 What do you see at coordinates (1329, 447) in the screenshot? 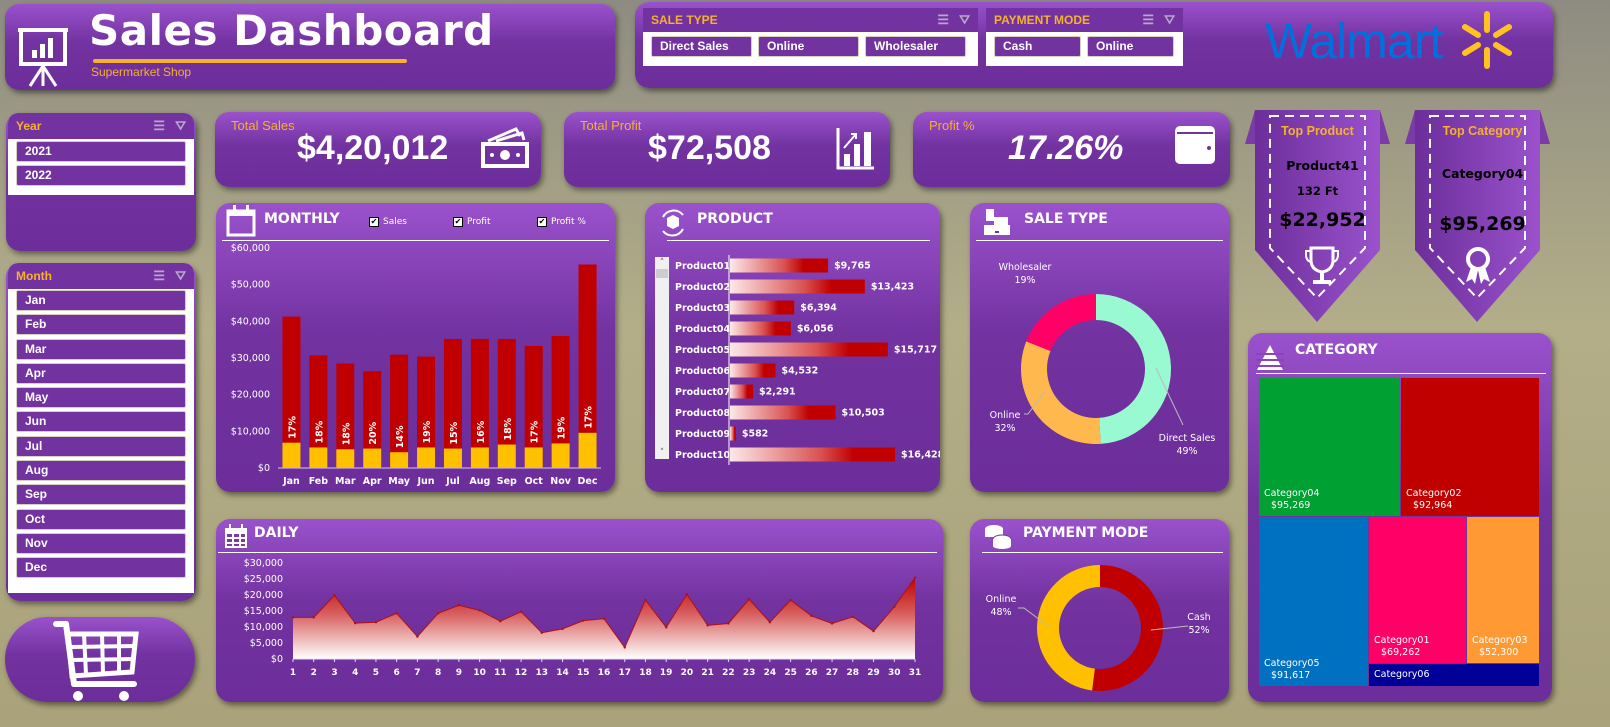
I see `treemap-tile-category04: Category04 $95,269` at bounding box center [1329, 447].